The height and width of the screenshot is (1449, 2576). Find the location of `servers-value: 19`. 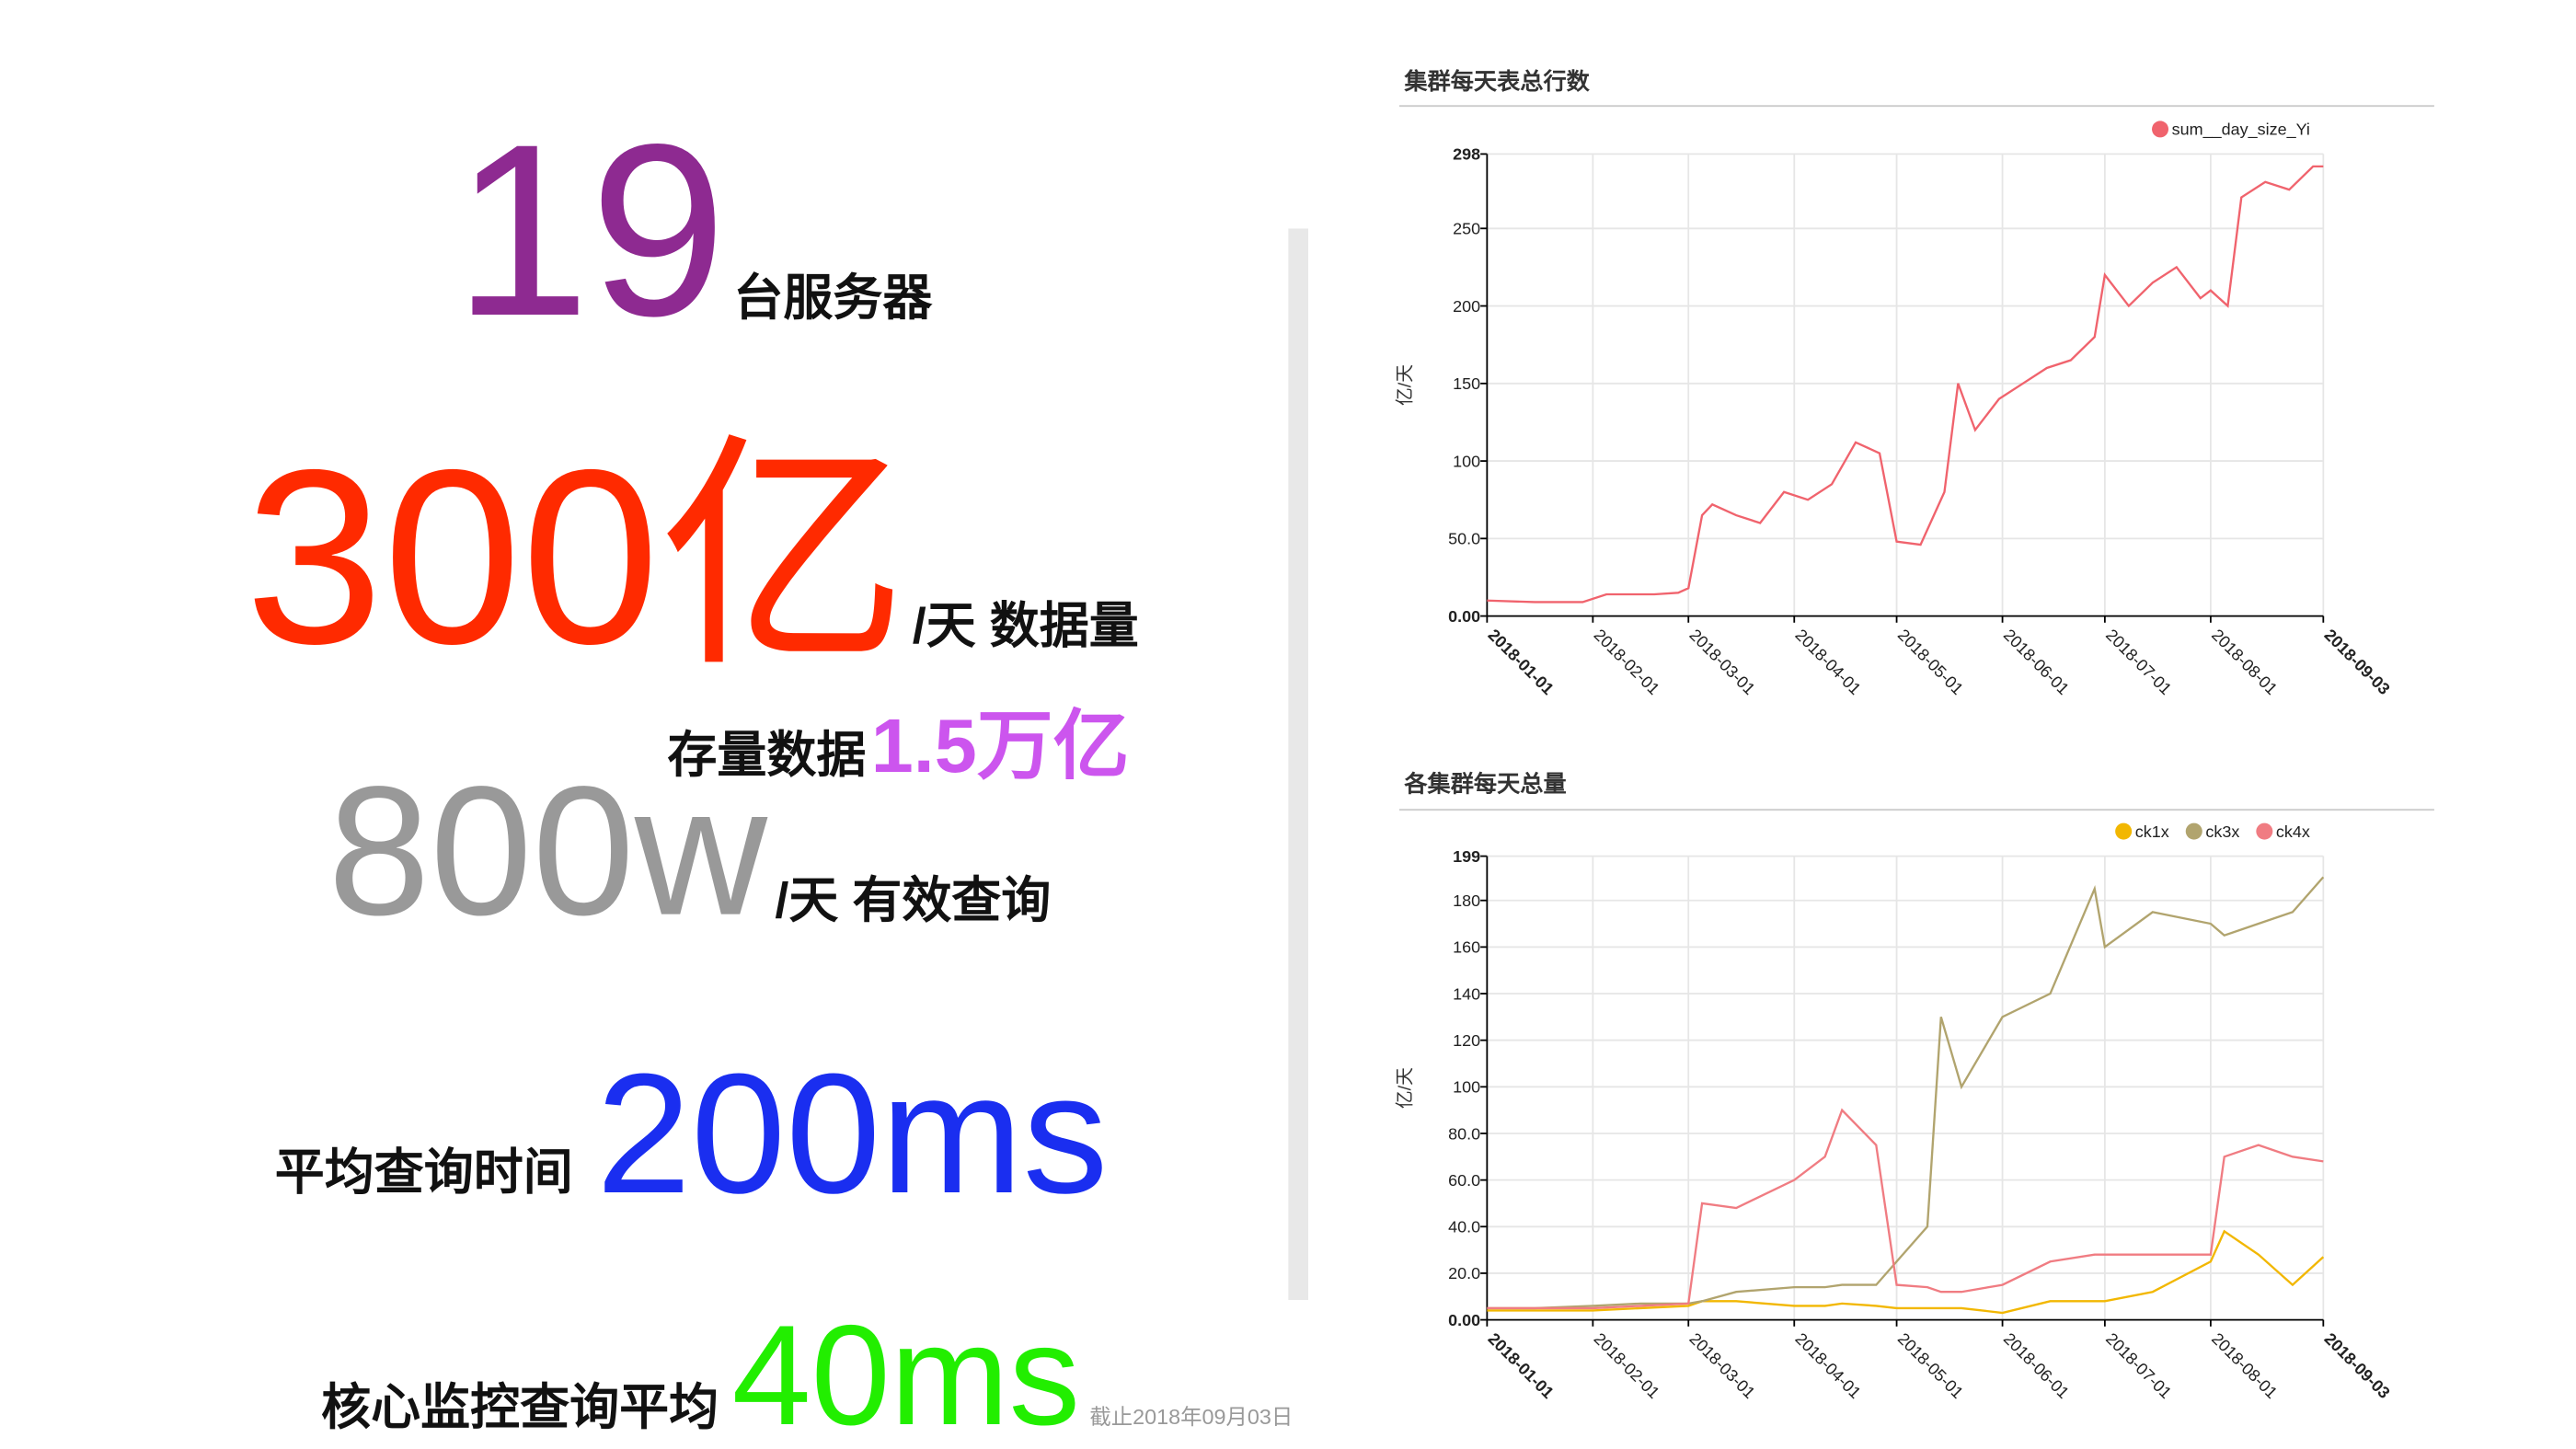

servers-value: 19 is located at coordinates (590, 230).